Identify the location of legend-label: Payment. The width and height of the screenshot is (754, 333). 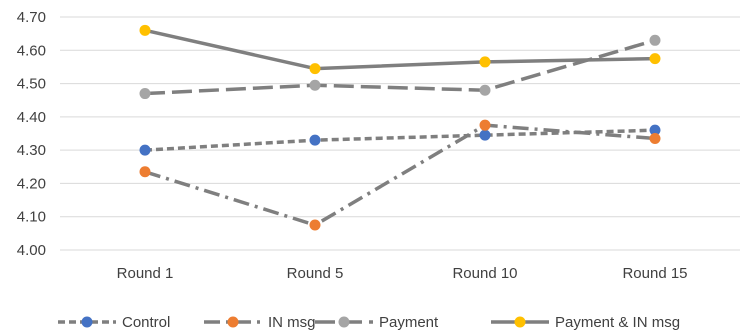
(409, 322).